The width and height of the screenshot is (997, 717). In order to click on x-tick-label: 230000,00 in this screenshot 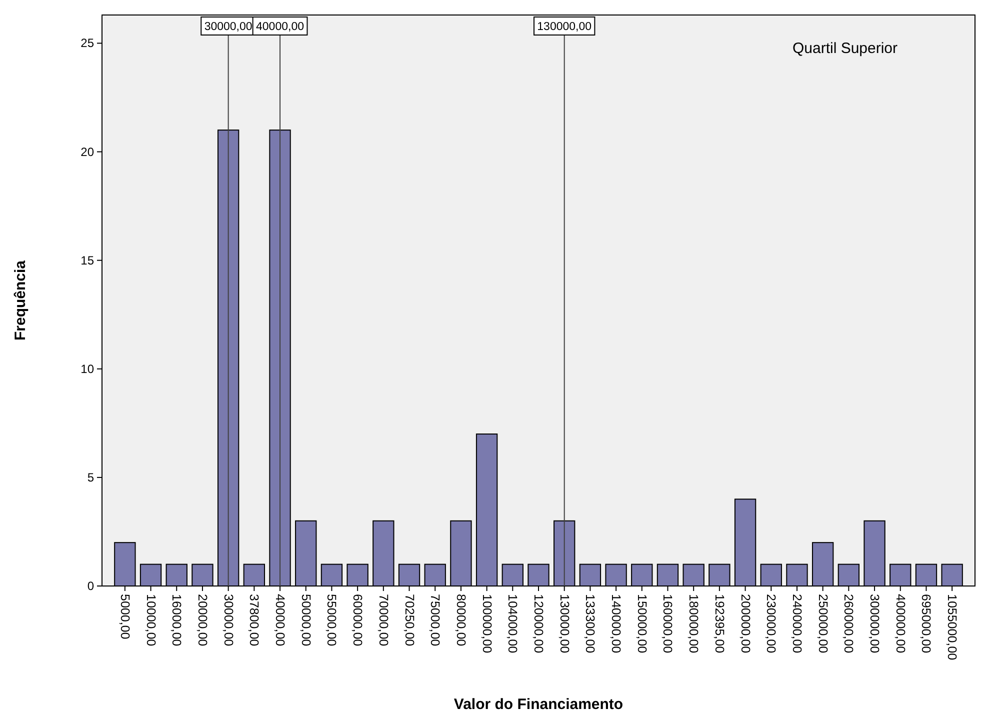, I will do `click(771, 624)`.